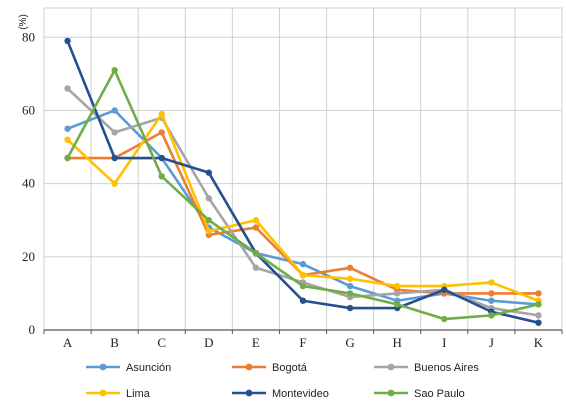 The height and width of the screenshot is (402, 566). Describe the element at coordinates (444, 342) in the screenshot. I see `x-tick-label: I` at that location.